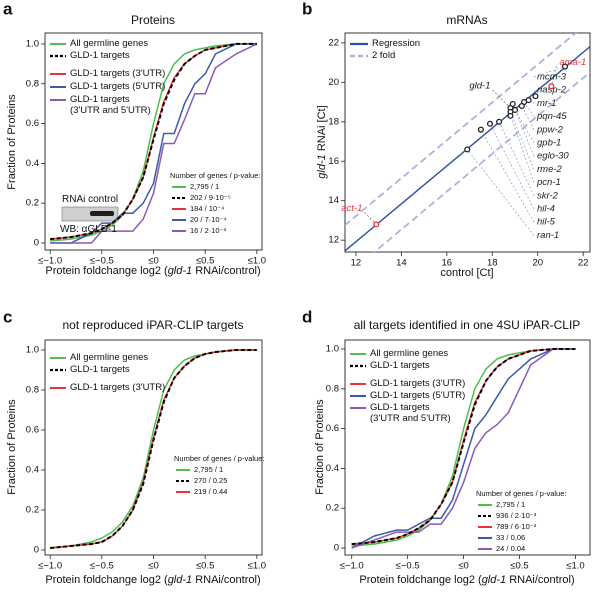  What do you see at coordinates (540, 580) in the screenshot?
I see `axis-label-part: RNAi/control)` at bounding box center [540, 580].